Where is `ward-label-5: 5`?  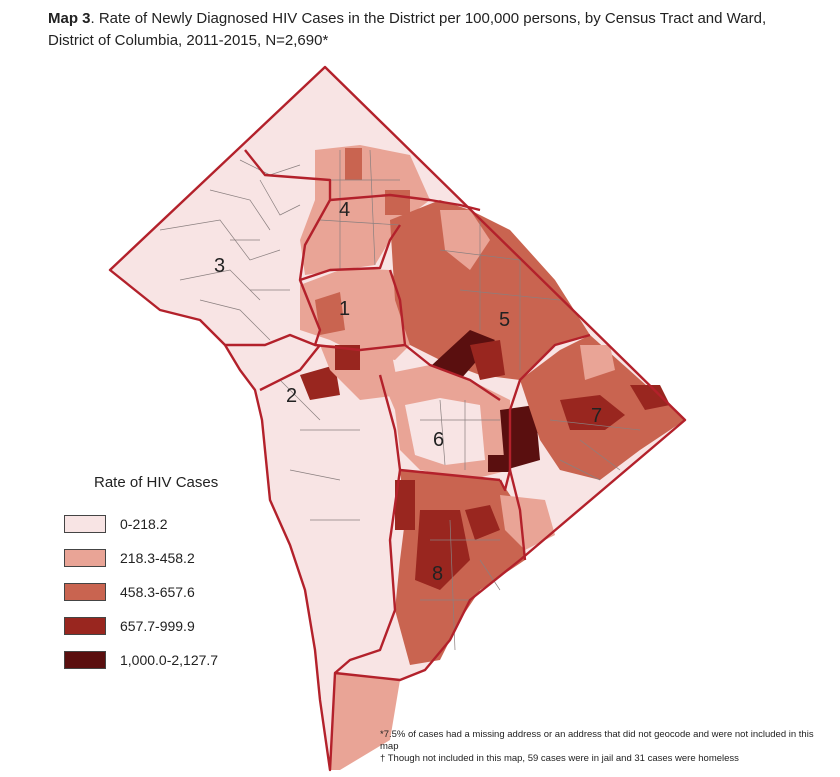
ward-label-5: 5 is located at coordinates (504, 320).